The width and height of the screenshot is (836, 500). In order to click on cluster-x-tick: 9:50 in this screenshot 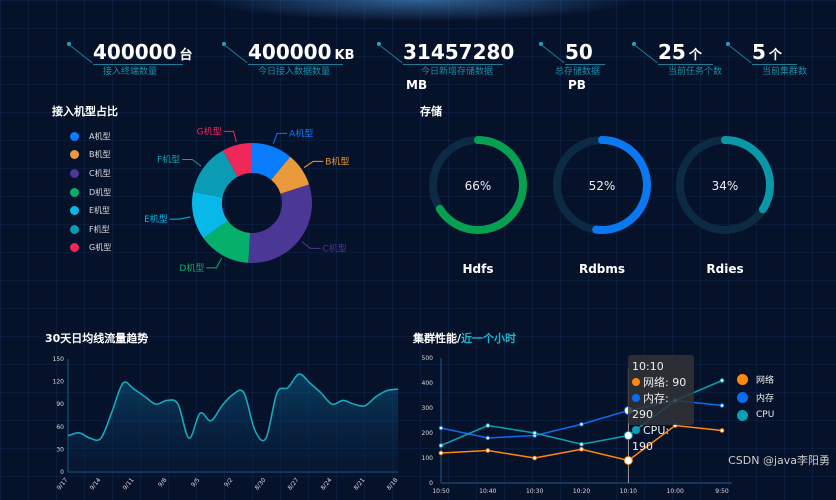, I will do `click(722, 491)`.